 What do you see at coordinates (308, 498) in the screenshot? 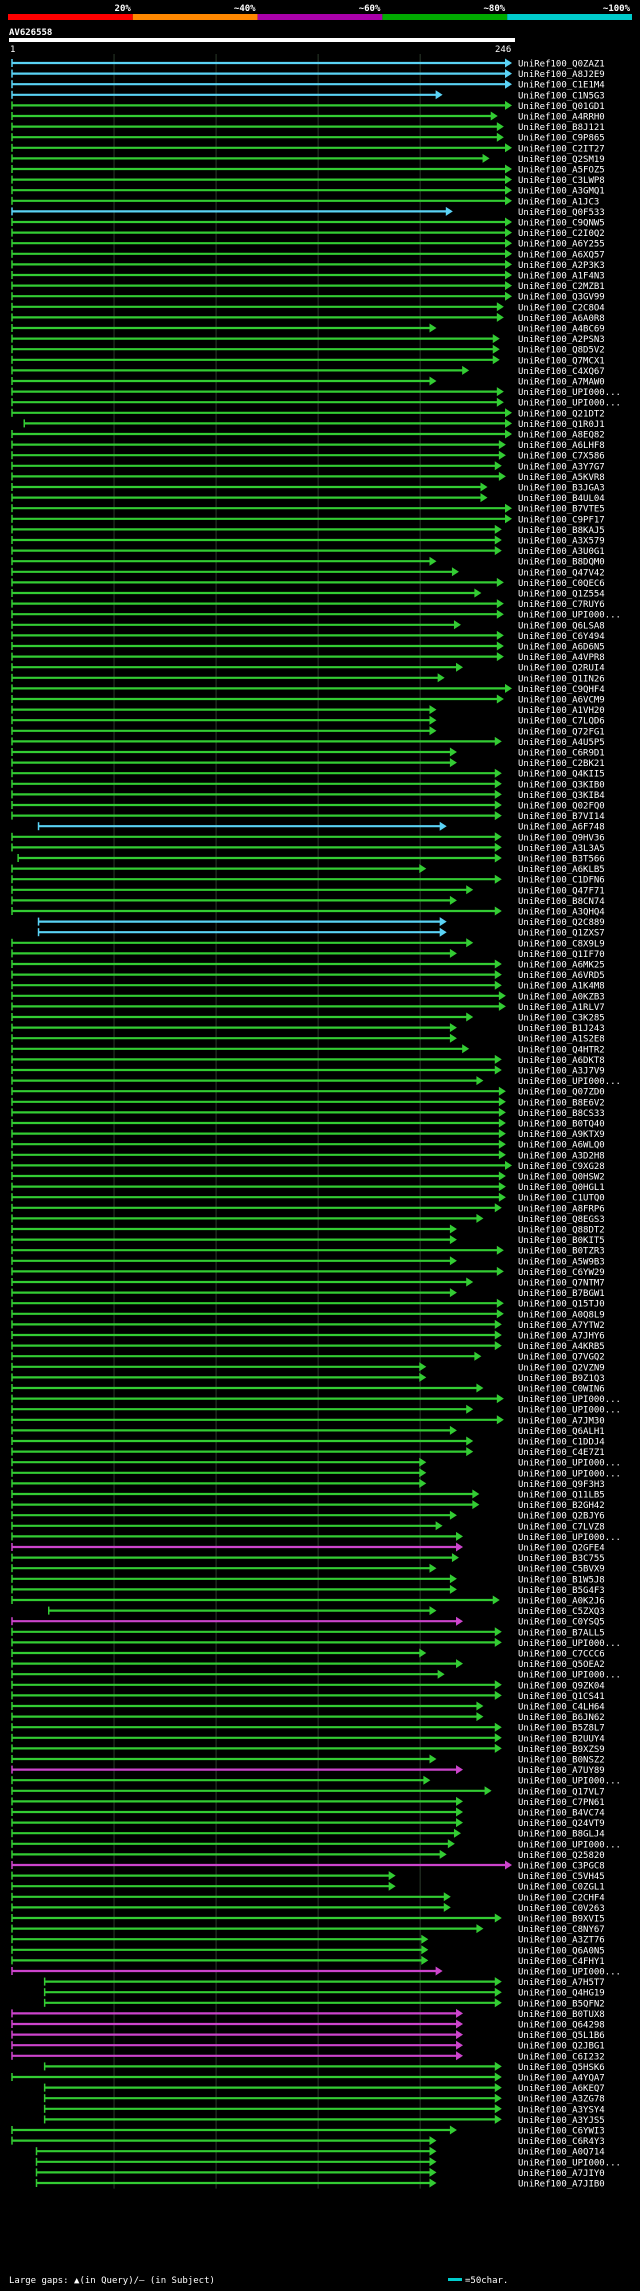
I see `hit-row: UniRef100_B4UL04` at bounding box center [308, 498].